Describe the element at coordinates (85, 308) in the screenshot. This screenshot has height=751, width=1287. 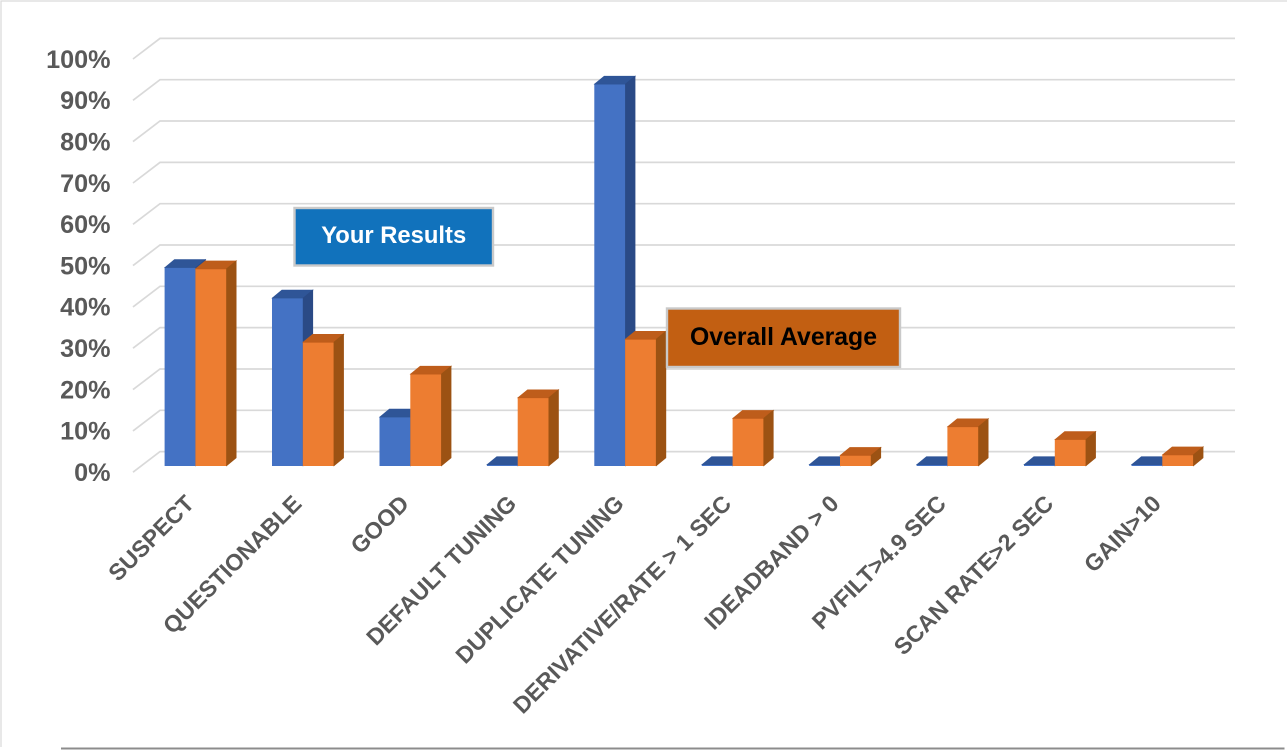
I see `svg-text: 40%` at that location.